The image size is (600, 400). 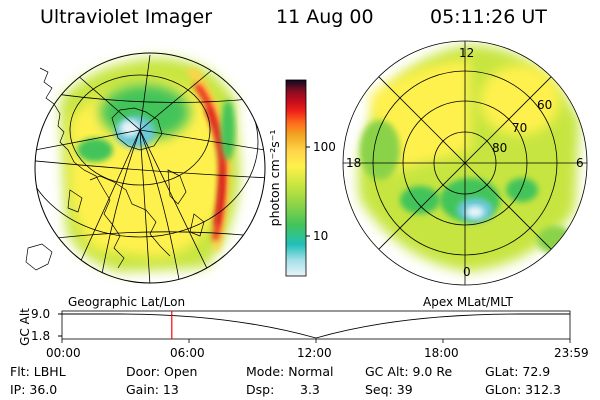 I want to click on altitude-timeline, so click(x=314, y=326).